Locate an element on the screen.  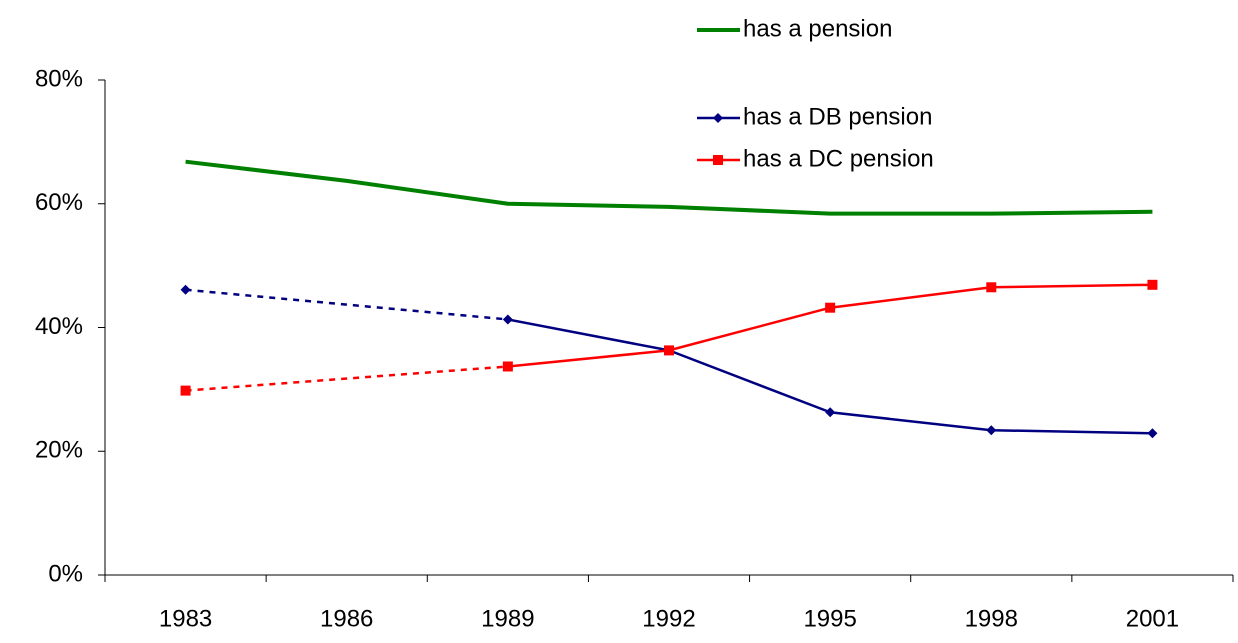
x-tick-label: 1989 is located at coordinates (507, 618).